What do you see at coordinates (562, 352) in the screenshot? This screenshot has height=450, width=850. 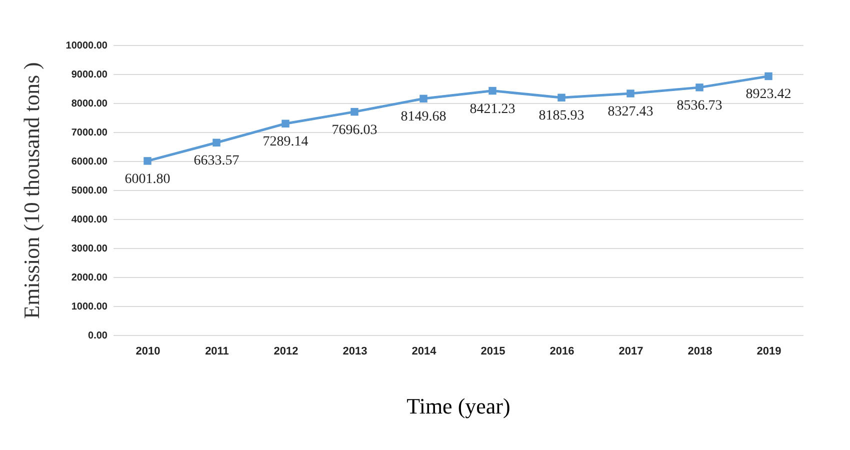 I see `x-tick-label: 2016` at bounding box center [562, 352].